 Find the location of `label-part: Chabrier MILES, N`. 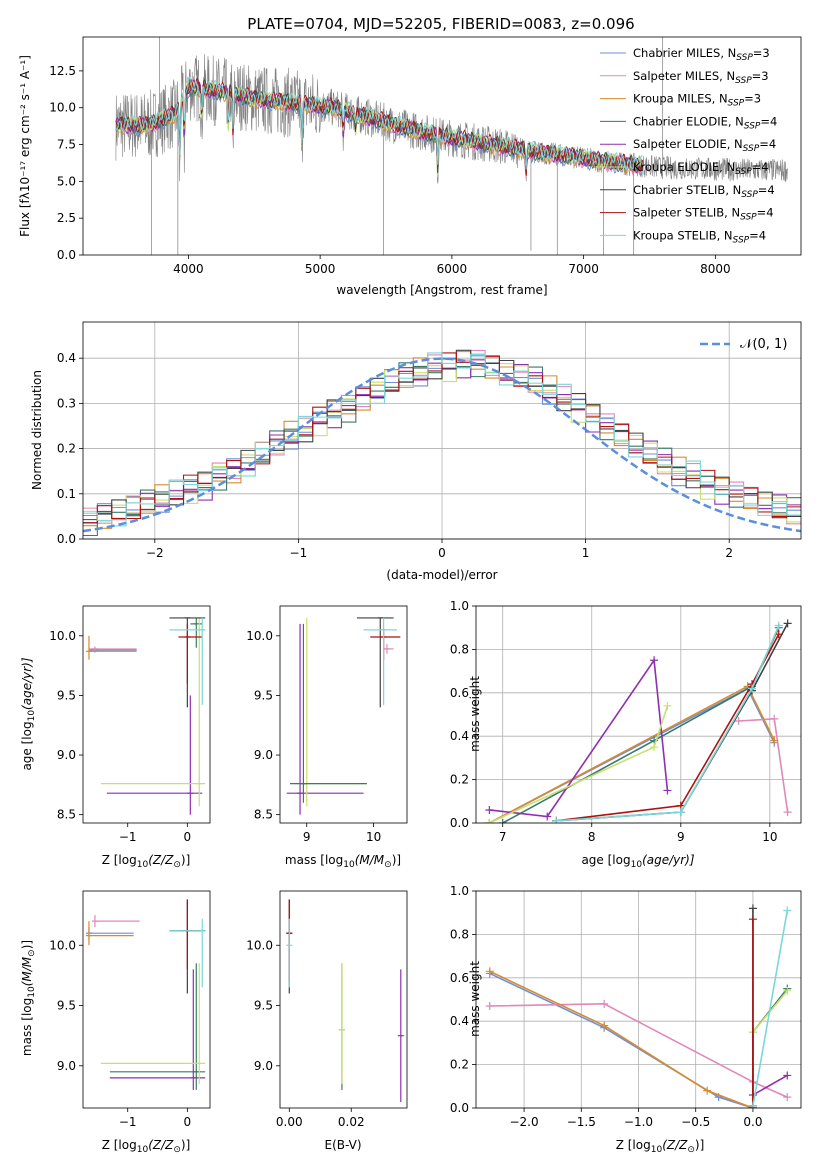

label-part: Chabrier MILES, N is located at coordinates (684, 53).